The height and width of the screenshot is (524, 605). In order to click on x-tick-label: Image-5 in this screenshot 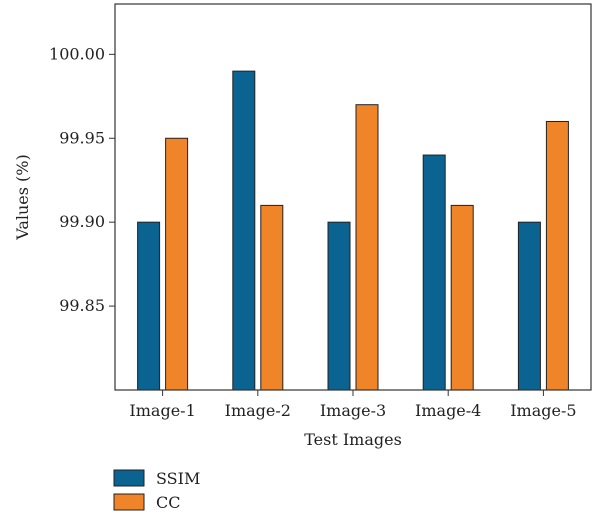, I will do `click(543, 410)`.